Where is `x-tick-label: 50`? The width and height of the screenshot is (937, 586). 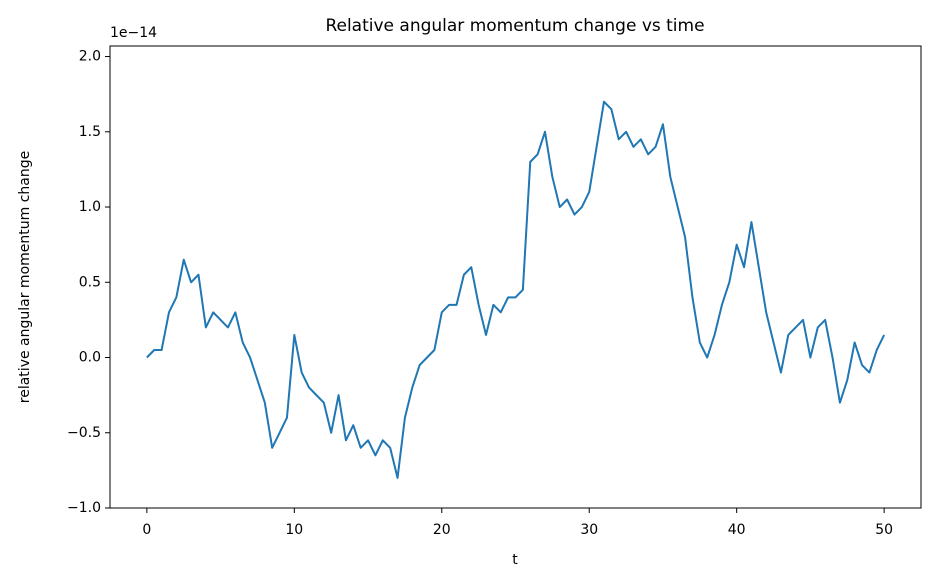
x-tick-label: 50 is located at coordinates (884, 530).